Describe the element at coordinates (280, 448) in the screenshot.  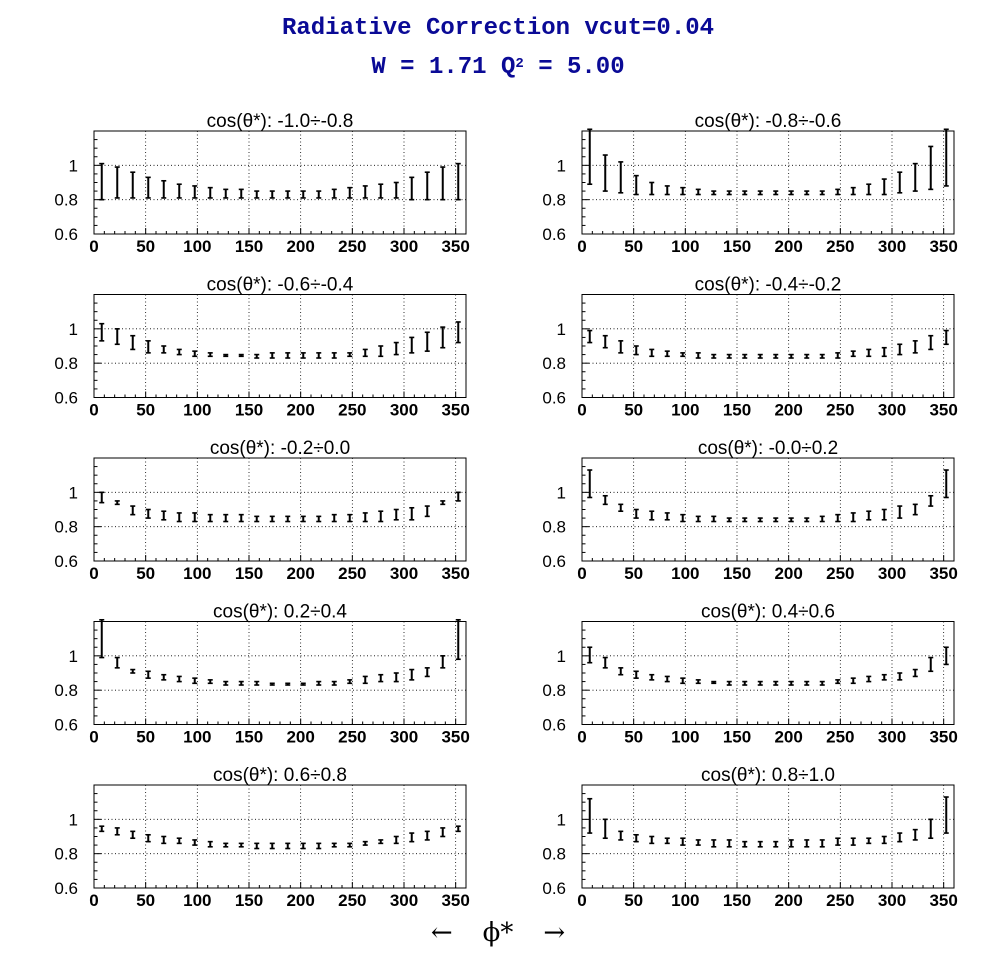
I see `subplot-label: cos(θ*): -0.2÷0.0` at that location.